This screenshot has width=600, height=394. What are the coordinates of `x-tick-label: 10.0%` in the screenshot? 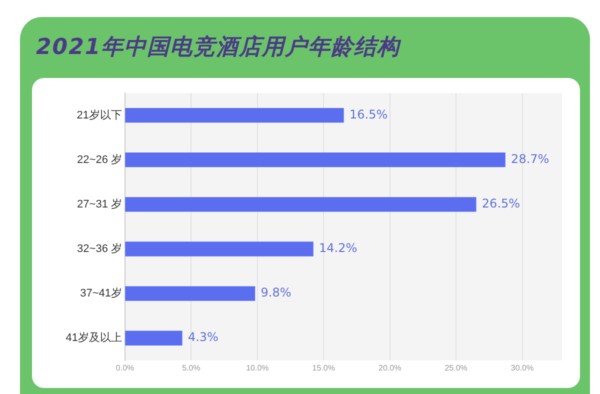 It's located at (257, 367).